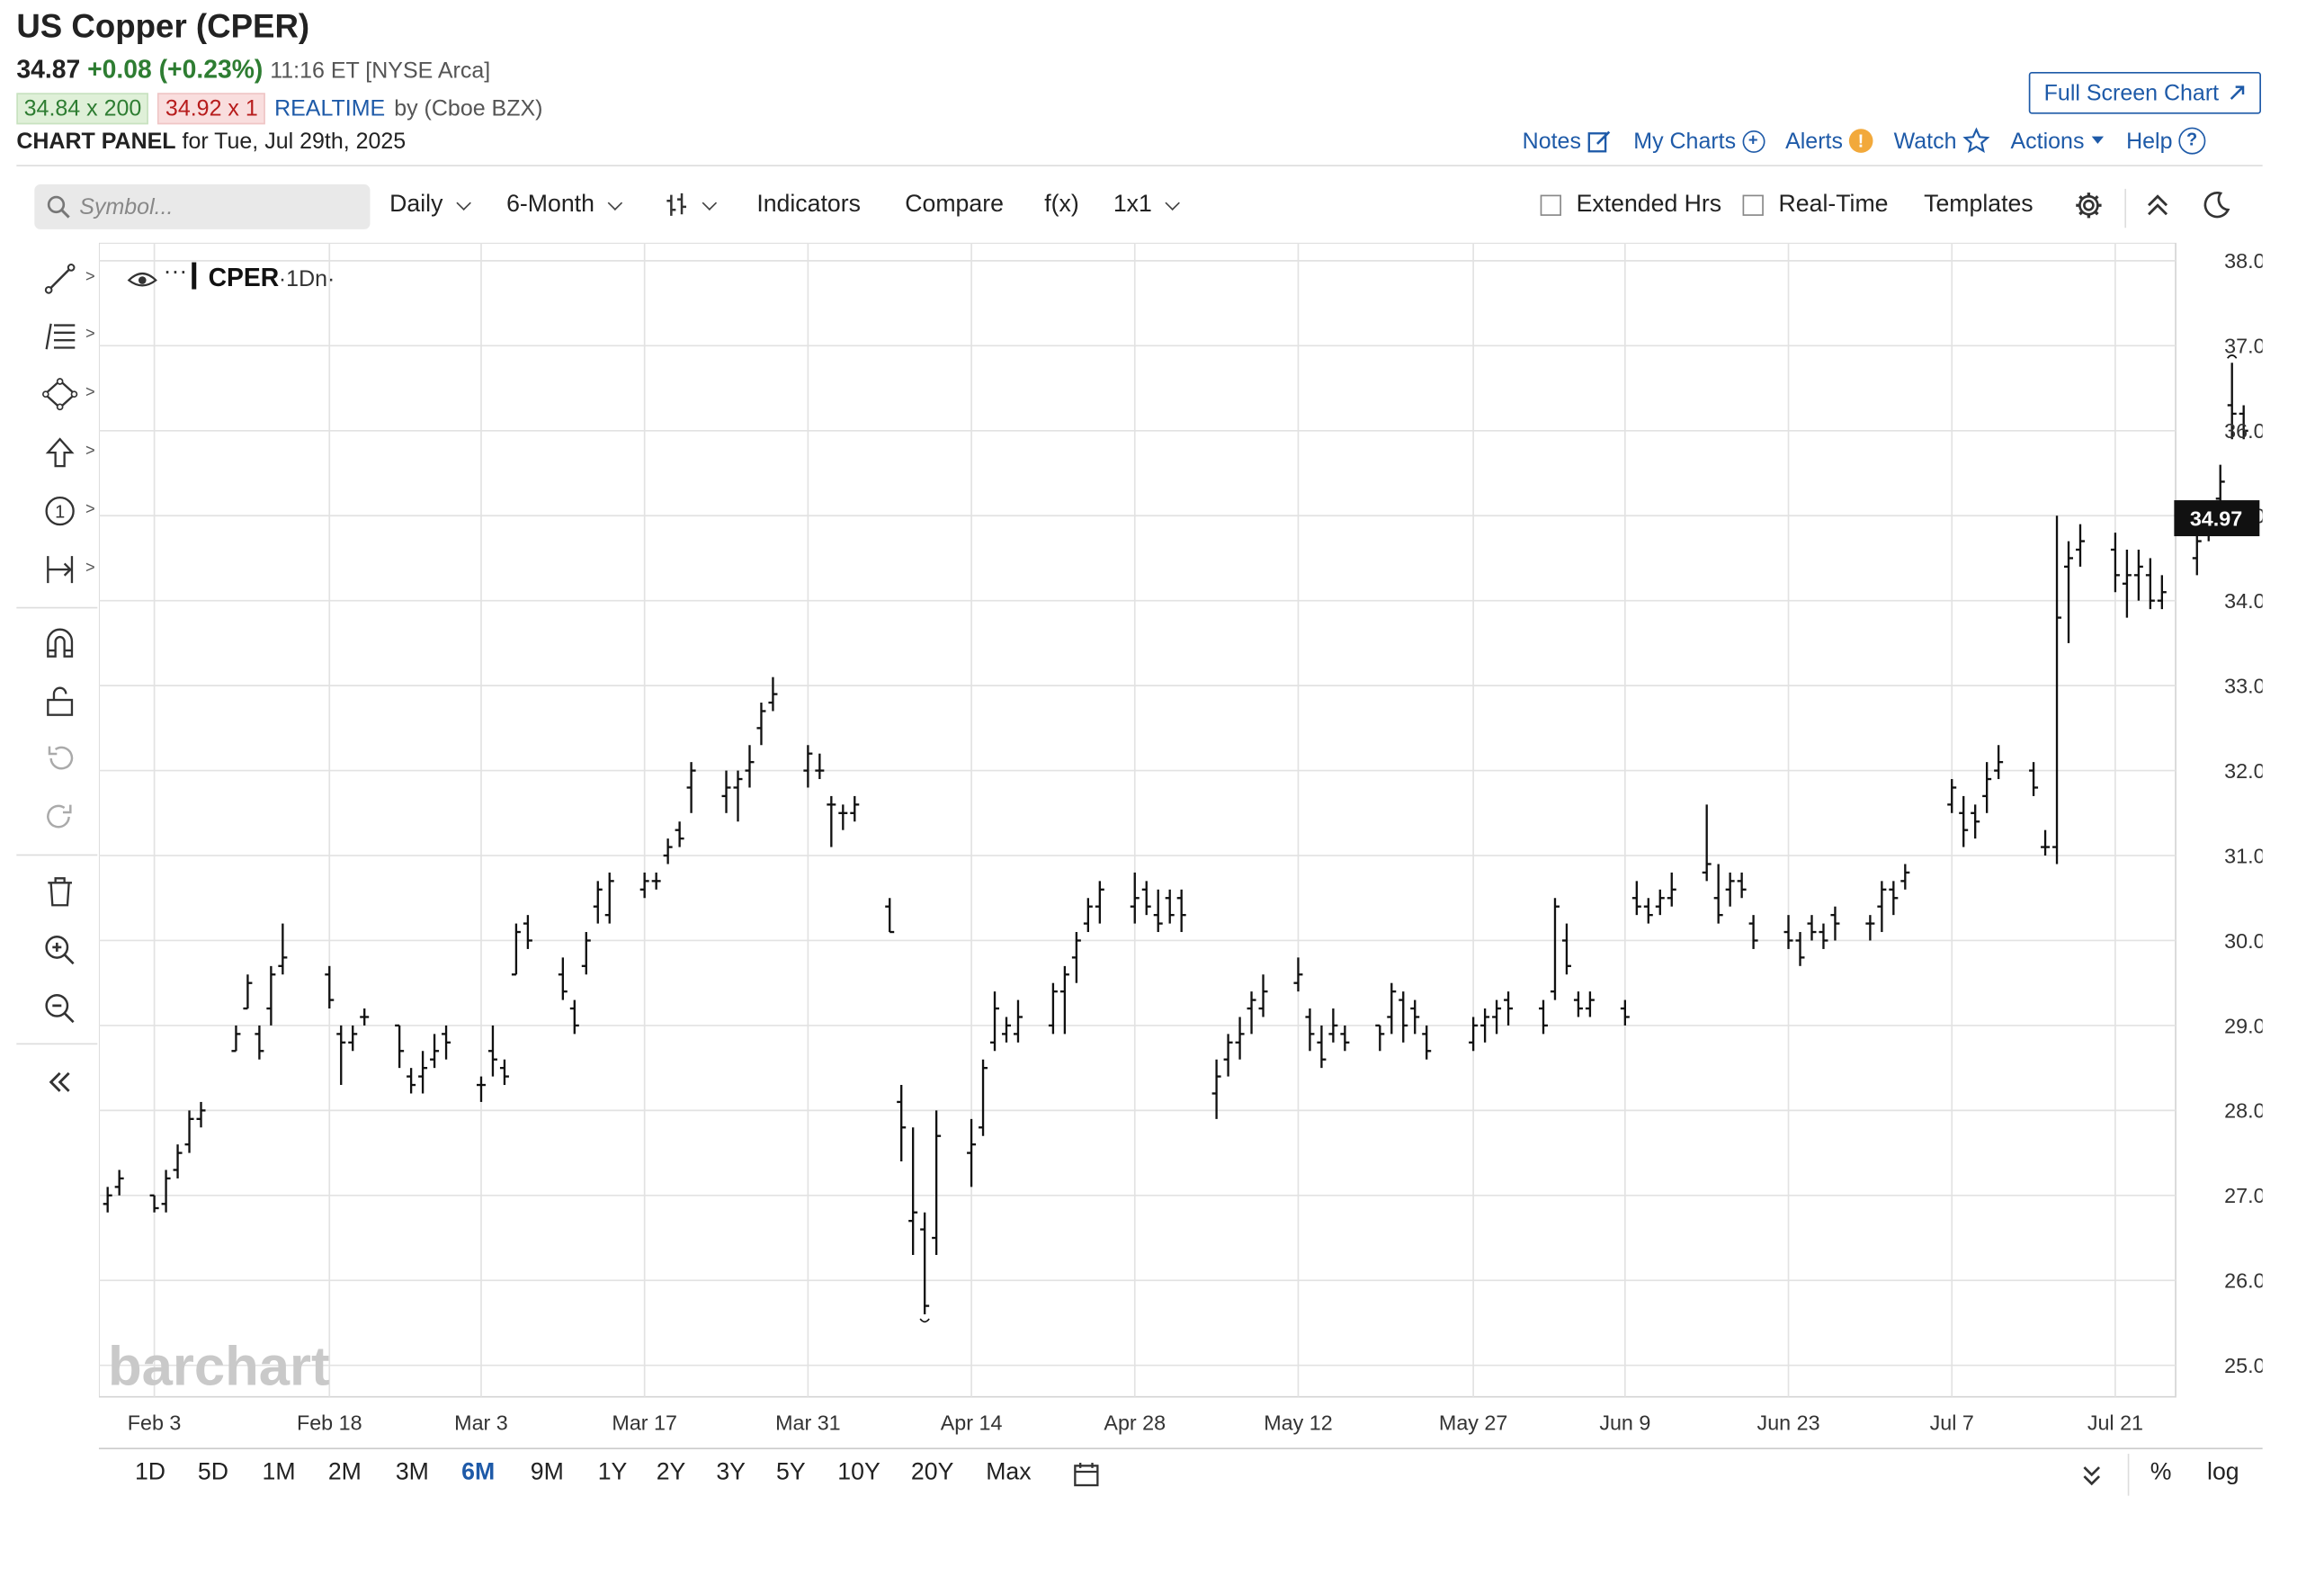  What do you see at coordinates (1009, 1472) in the screenshot?
I see `range-max: Max` at bounding box center [1009, 1472].